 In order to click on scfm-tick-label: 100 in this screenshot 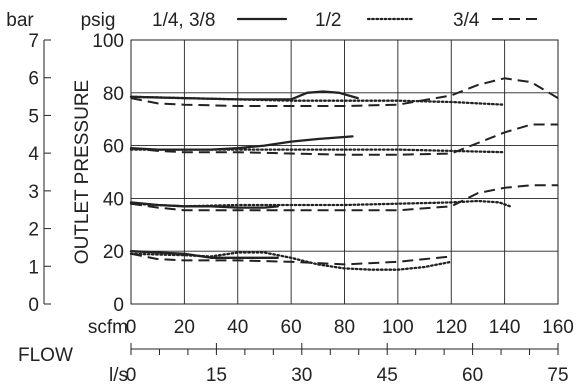, I will do `click(398, 327)`.